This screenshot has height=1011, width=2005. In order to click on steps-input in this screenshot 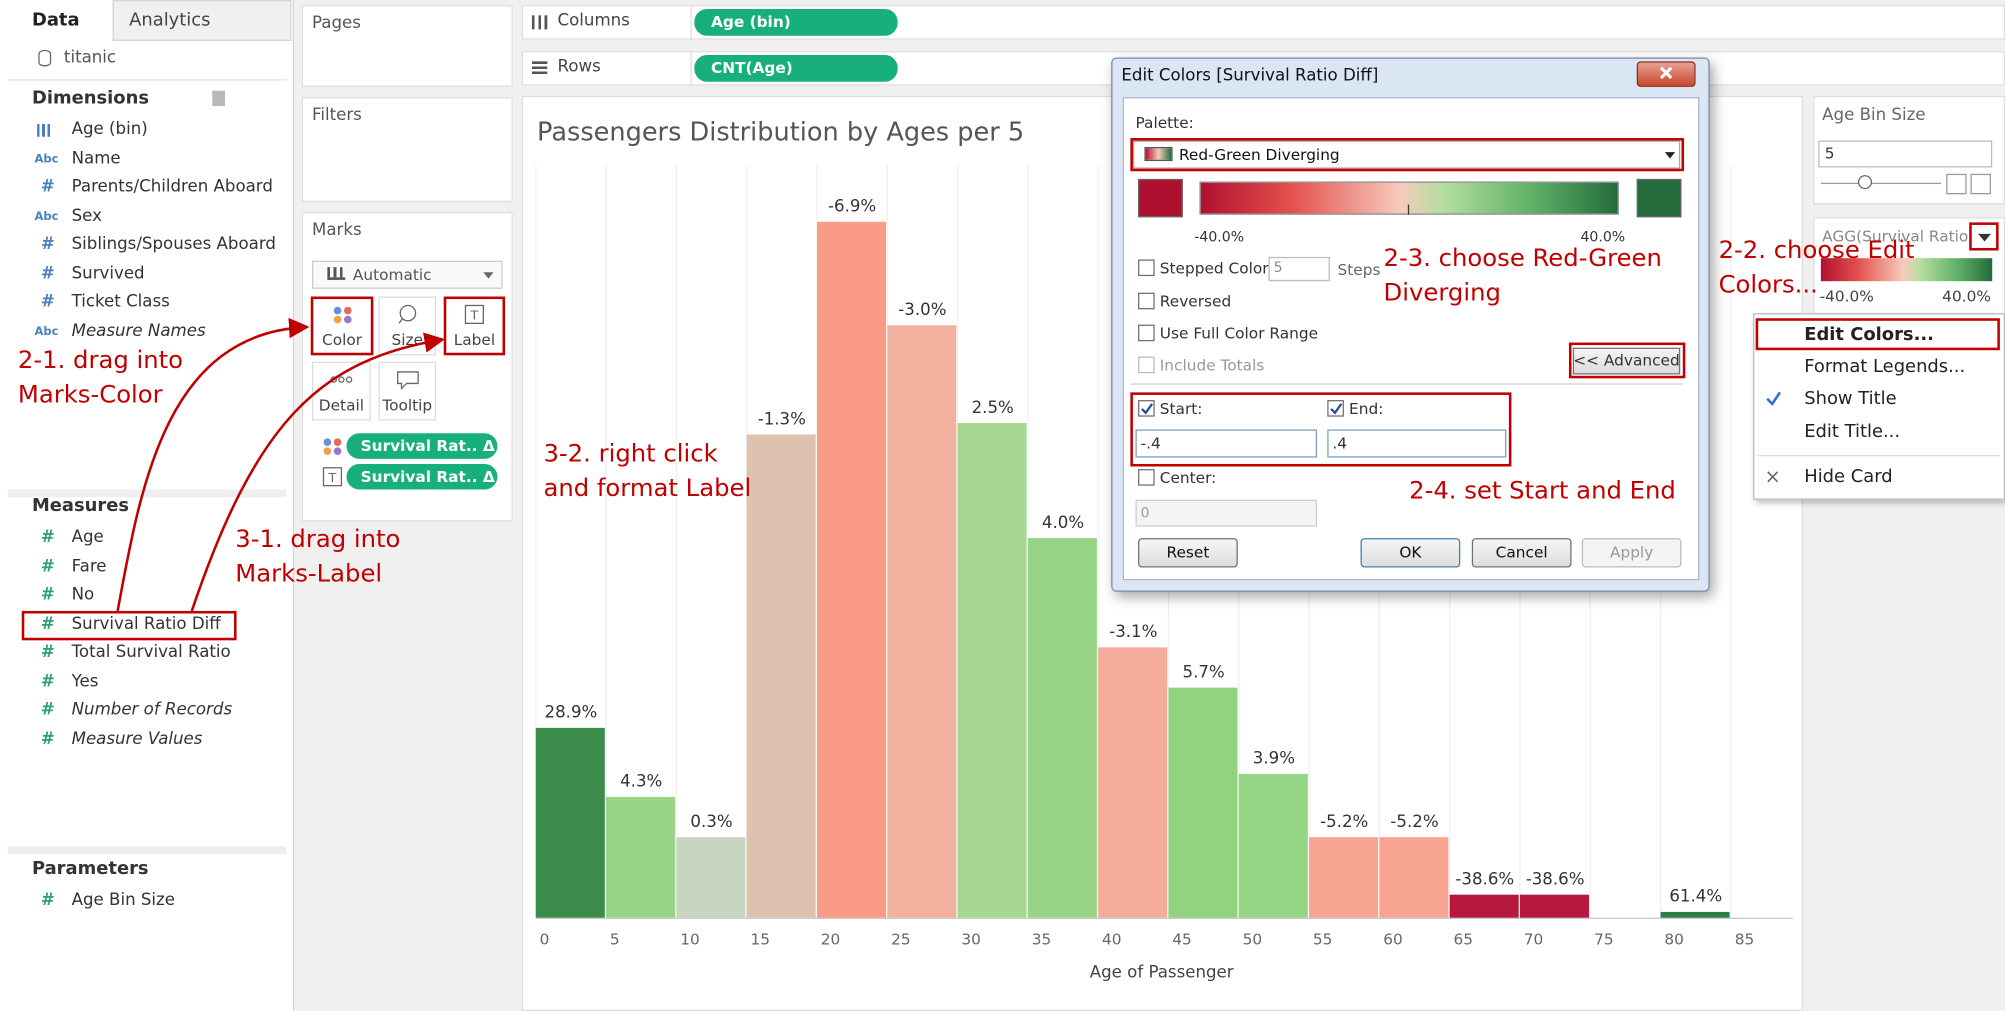, I will do `click(1299, 269)`.